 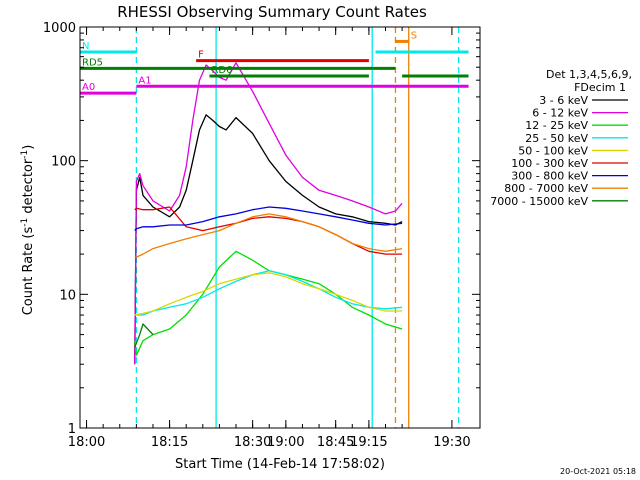 What do you see at coordinates (92, 62) in the screenshot?
I see `status-bar-label: RD5` at bounding box center [92, 62].